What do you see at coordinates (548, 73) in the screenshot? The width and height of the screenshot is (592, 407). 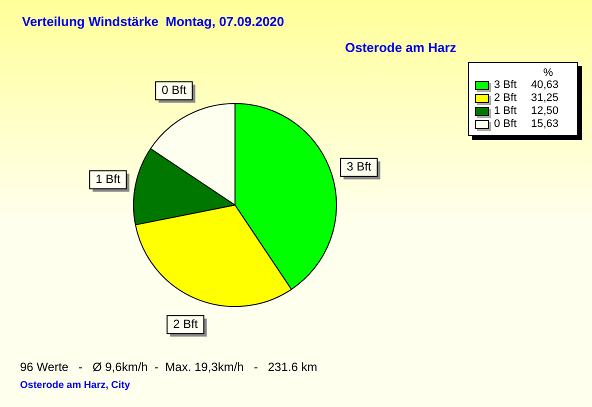 I see `legend-title: %` at bounding box center [548, 73].